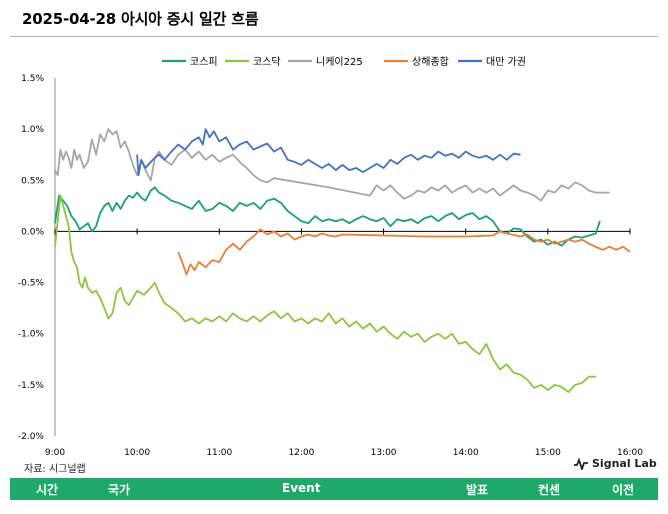 This screenshot has height=514, width=668. What do you see at coordinates (119, 490) in the screenshot?
I see `col-header-country: 국가` at bounding box center [119, 490].